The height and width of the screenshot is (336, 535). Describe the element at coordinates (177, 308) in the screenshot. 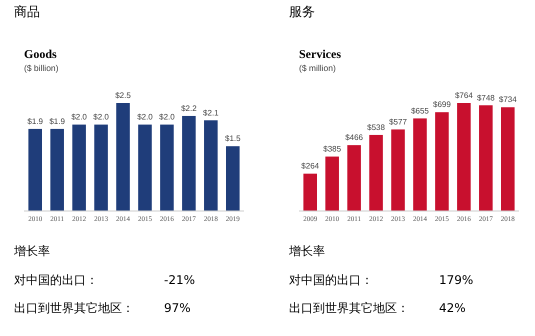

I see `text: 97%` at that location.